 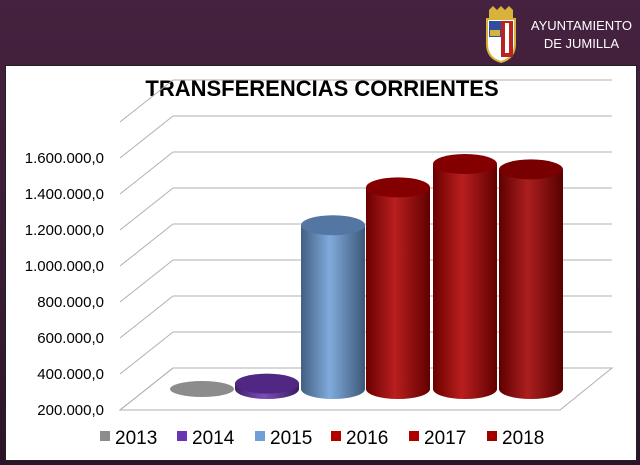 I want to click on y-tick-label: 1.400.000,0, so click(x=64, y=194).